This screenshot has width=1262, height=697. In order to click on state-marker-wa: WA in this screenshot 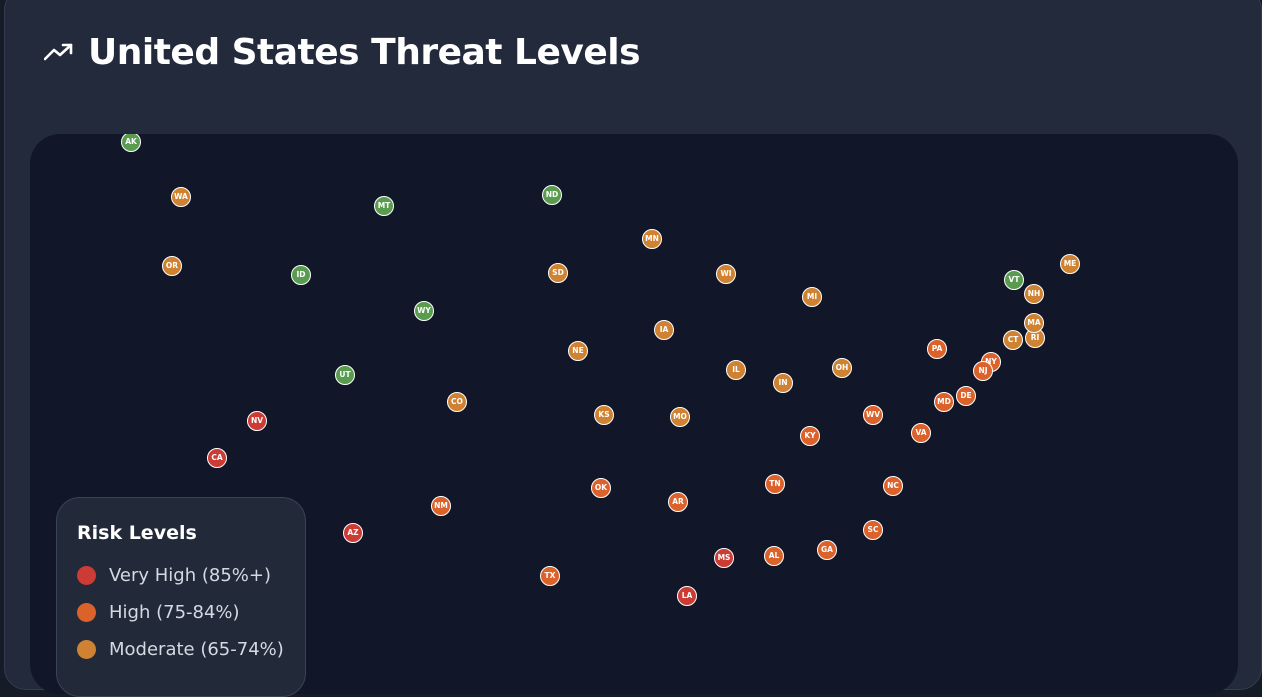, I will do `click(181, 197)`.